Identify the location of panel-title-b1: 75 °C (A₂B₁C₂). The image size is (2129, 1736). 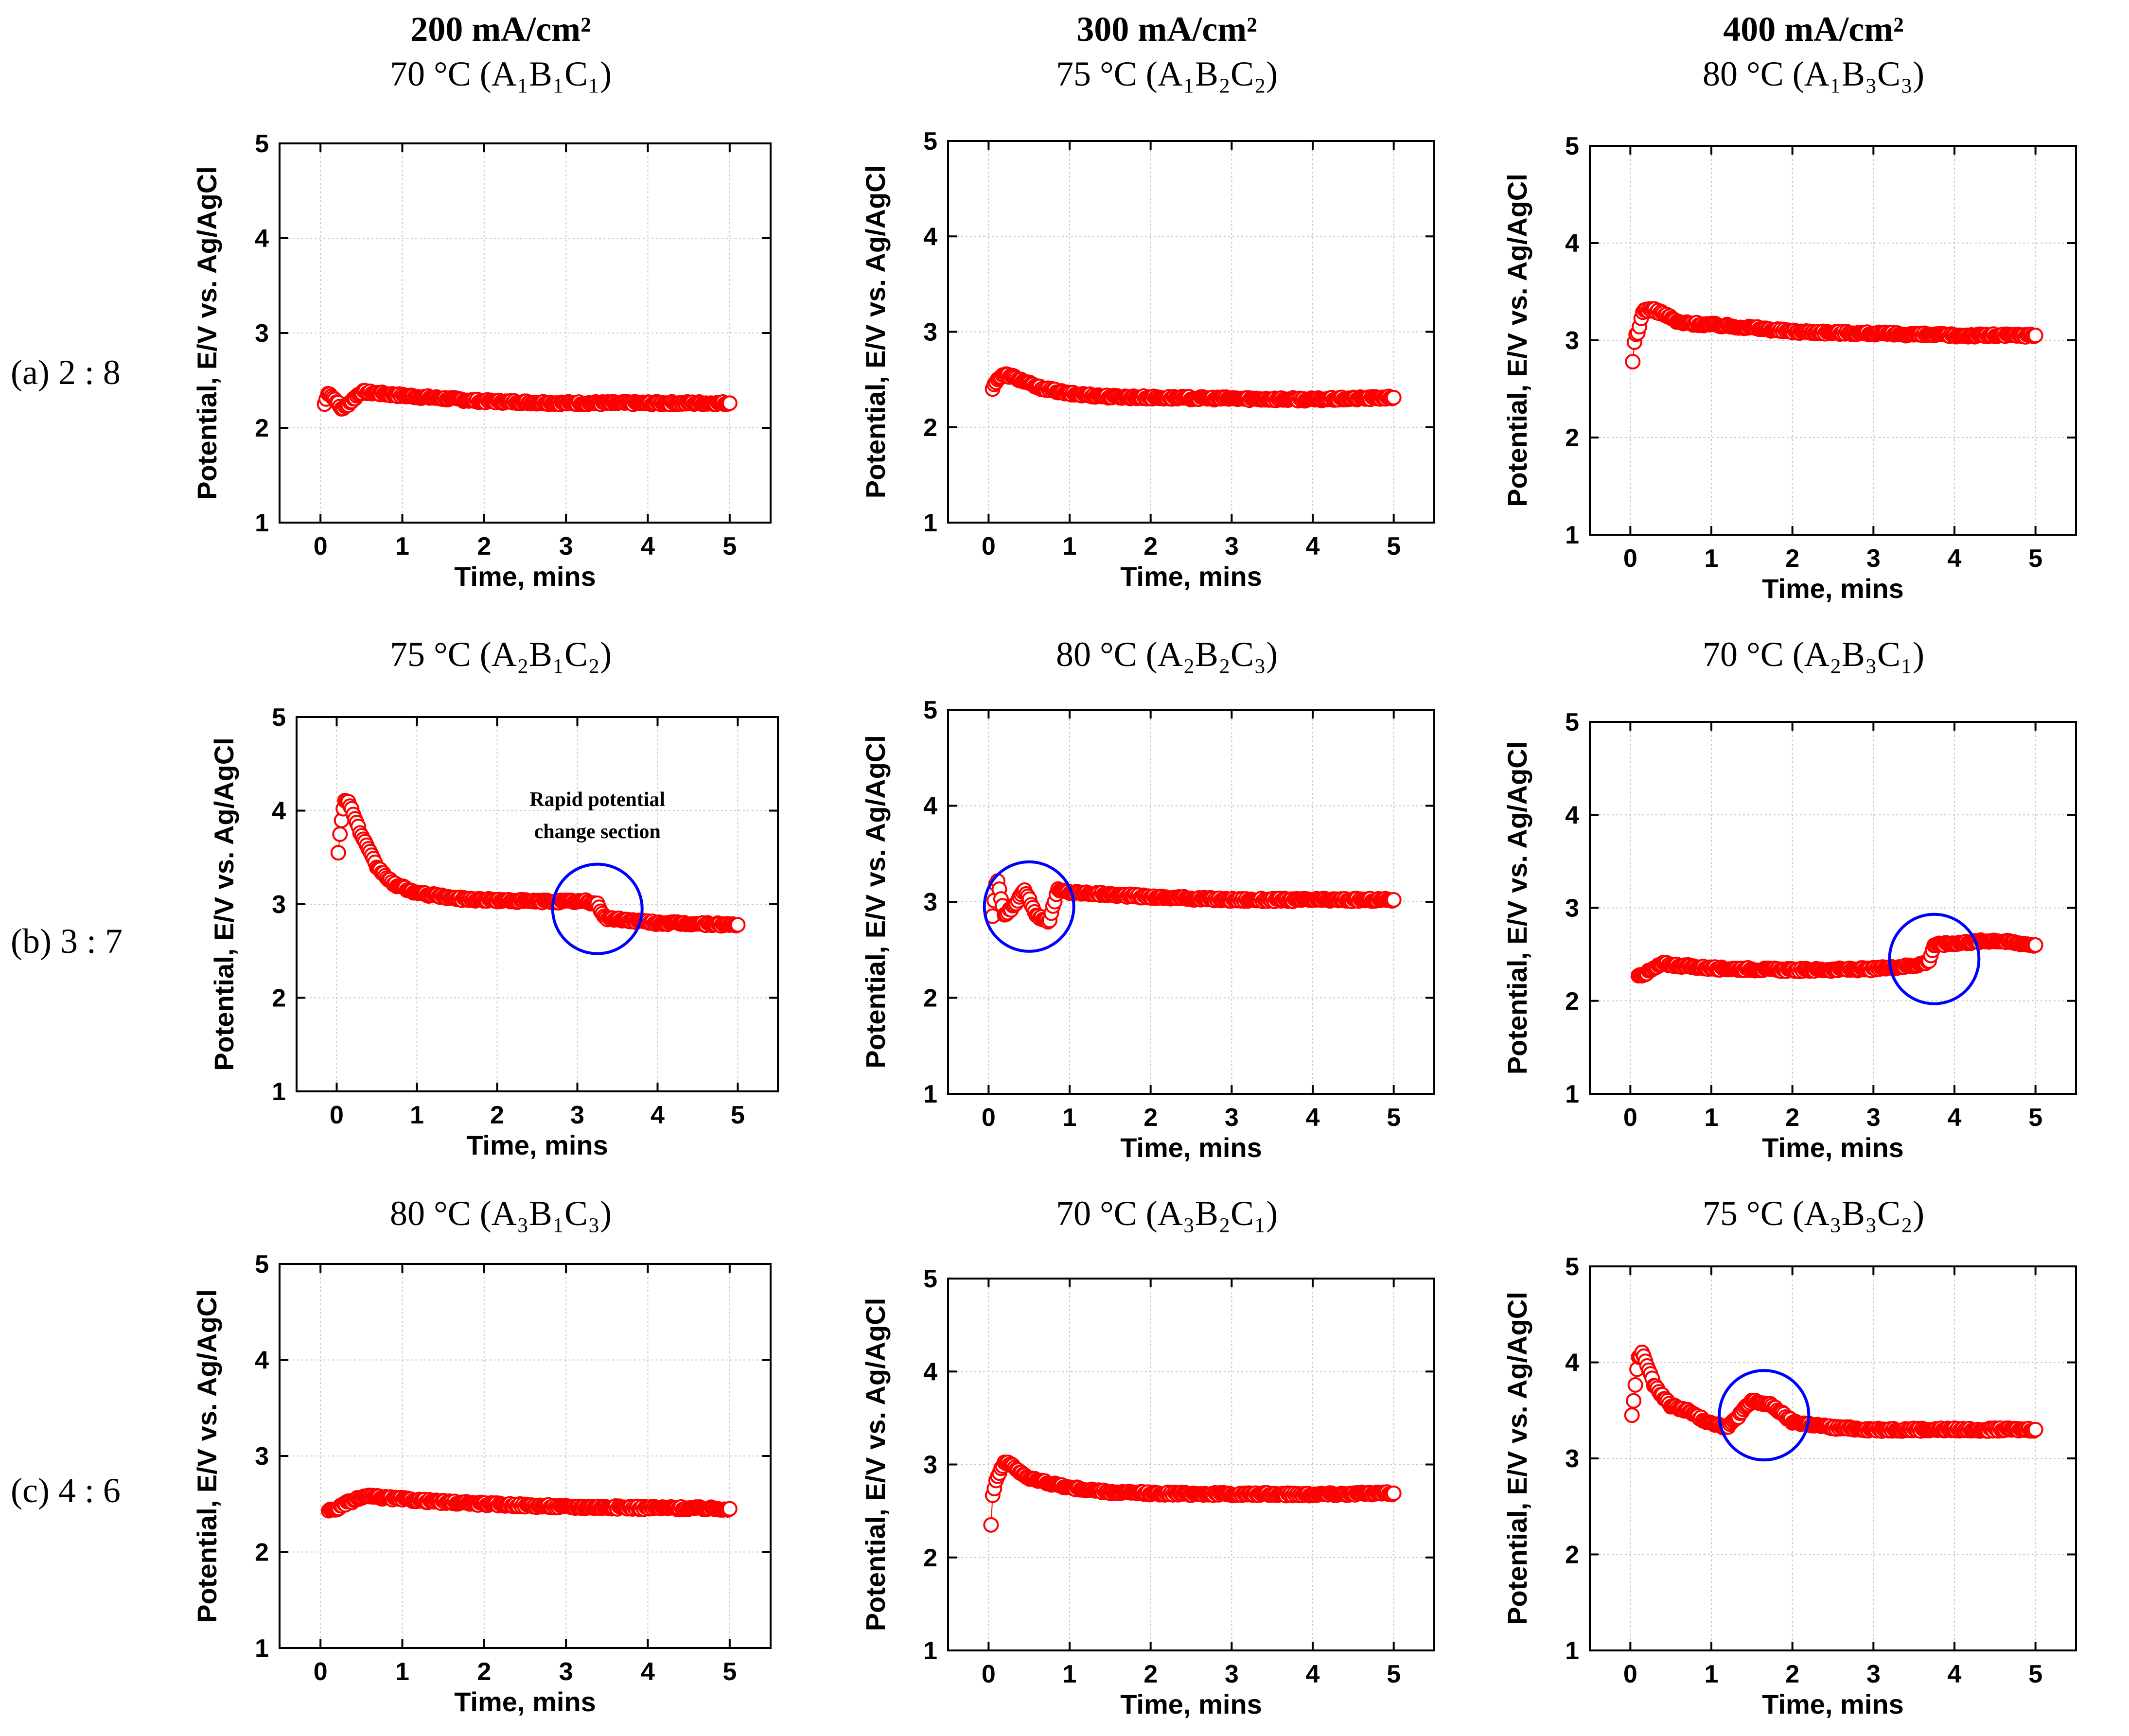
(500, 655).